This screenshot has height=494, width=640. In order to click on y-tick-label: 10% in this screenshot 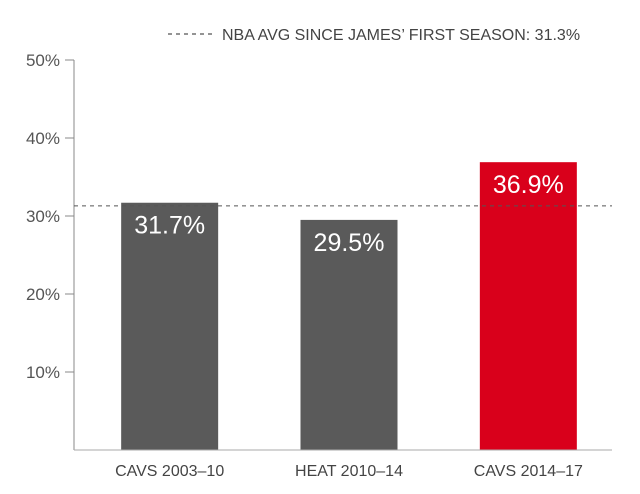, I will do `click(43, 372)`.